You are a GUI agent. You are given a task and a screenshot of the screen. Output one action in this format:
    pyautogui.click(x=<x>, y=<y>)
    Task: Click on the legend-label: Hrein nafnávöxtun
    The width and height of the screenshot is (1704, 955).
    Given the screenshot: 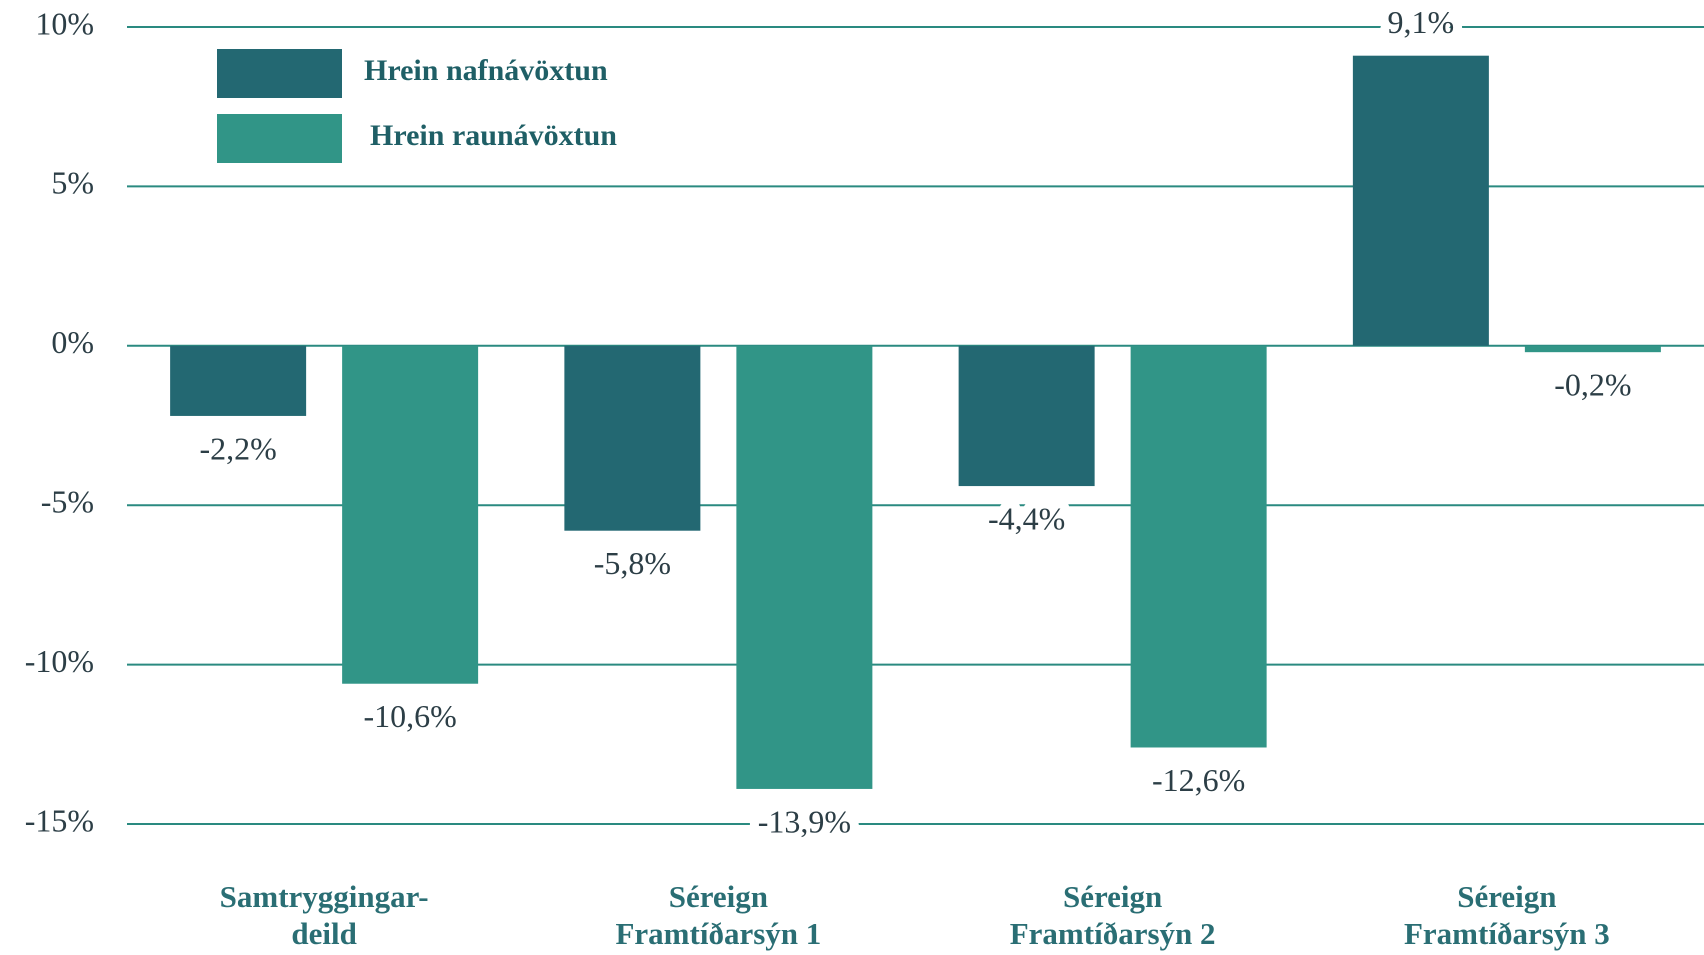 What is the action you would take?
    pyautogui.click(x=486, y=70)
    